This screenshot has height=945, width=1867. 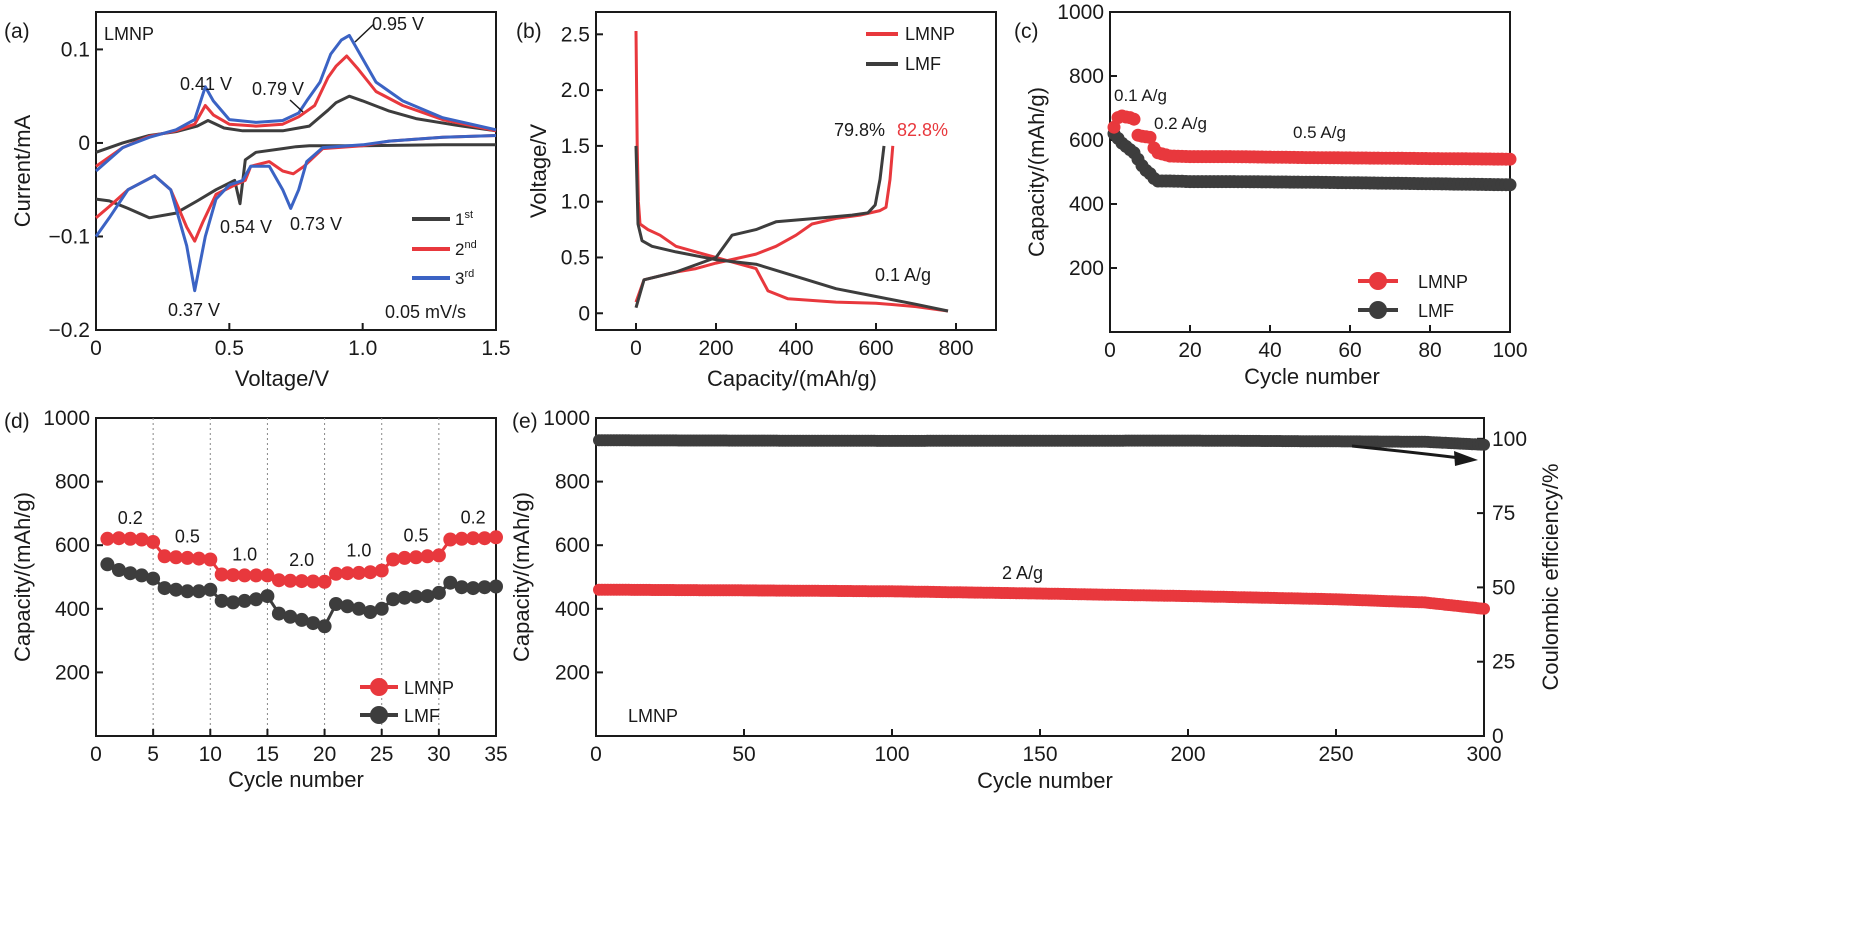 What do you see at coordinates (444, 248) in the screenshot?
I see `legend-a: 1st 2nd 3rd` at bounding box center [444, 248].